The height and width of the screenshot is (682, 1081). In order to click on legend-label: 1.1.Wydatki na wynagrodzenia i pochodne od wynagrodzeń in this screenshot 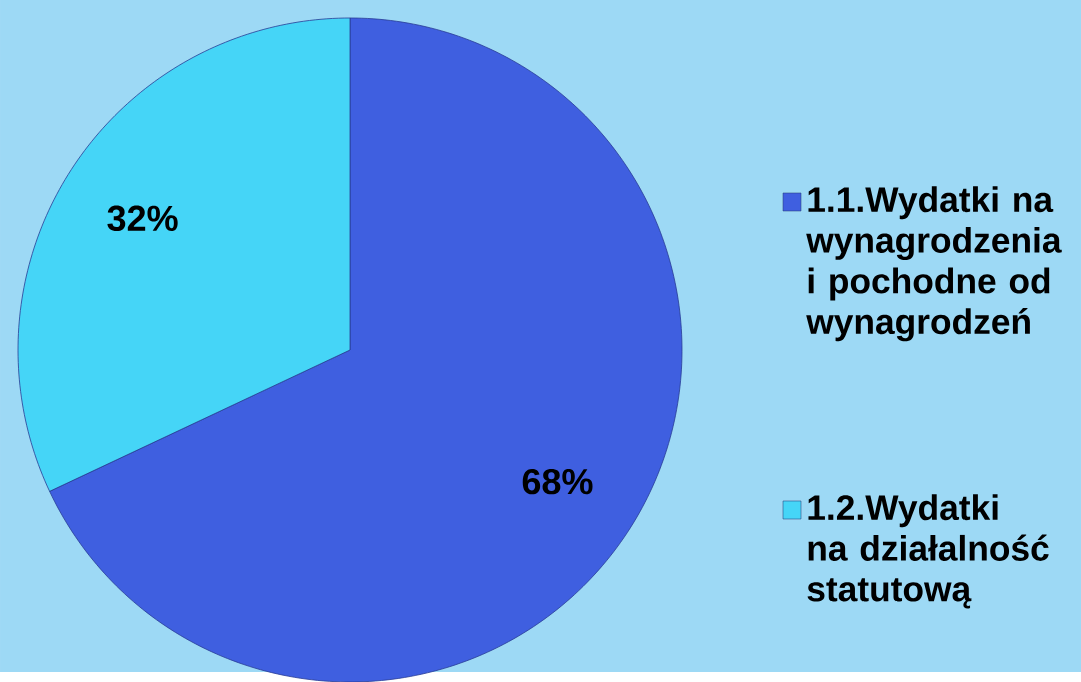, I will do `click(934, 264)`.